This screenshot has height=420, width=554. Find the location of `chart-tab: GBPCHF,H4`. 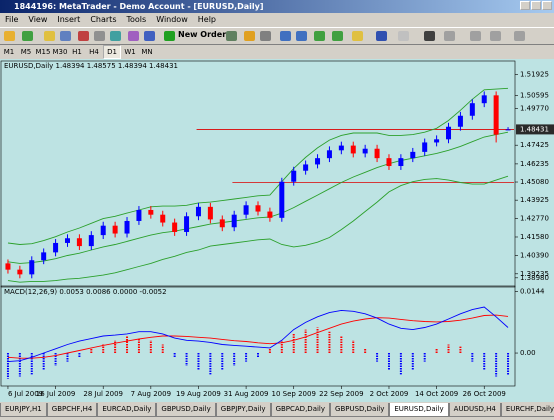

chart-tab: GBPCHF,H4 is located at coordinates (72, 410).